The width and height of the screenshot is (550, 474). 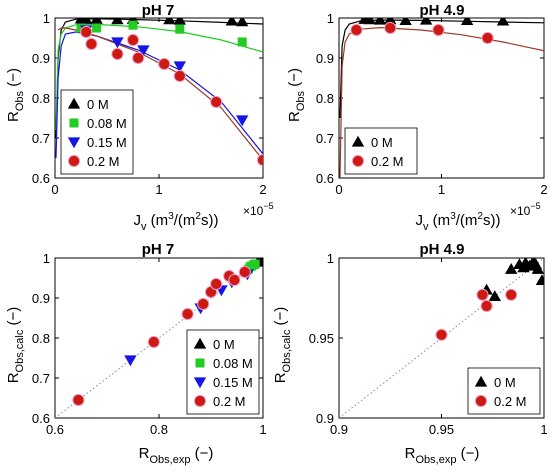 I want to click on panel-title: pH 4.9, so click(x=441, y=10).